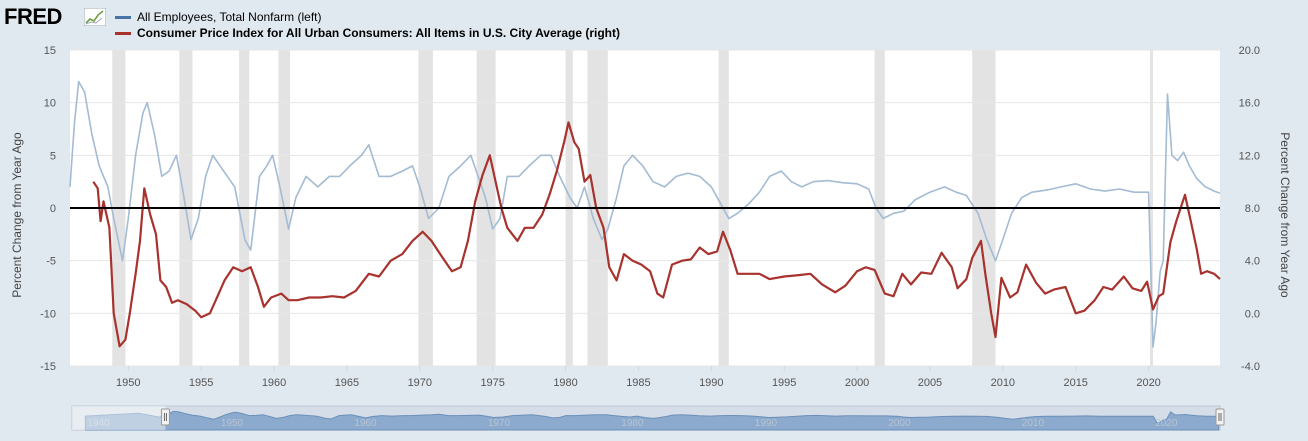 The width and height of the screenshot is (1308, 441). Describe the element at coordinates (1252, 314) in the screenshot. I see `y-right-tick-label: 0.0` at that location.